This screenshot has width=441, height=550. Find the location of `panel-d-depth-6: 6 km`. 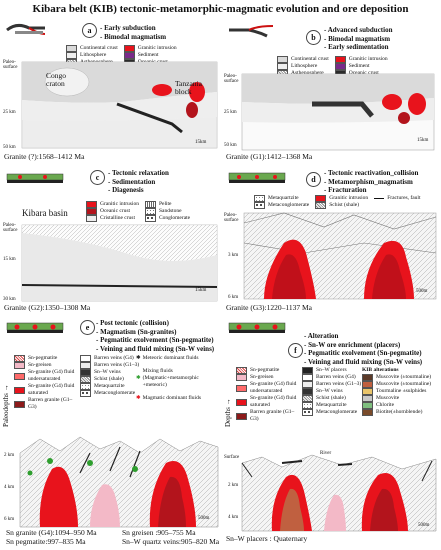

panel-d-depth-6: 6 km is located at coordinates (233, 297).